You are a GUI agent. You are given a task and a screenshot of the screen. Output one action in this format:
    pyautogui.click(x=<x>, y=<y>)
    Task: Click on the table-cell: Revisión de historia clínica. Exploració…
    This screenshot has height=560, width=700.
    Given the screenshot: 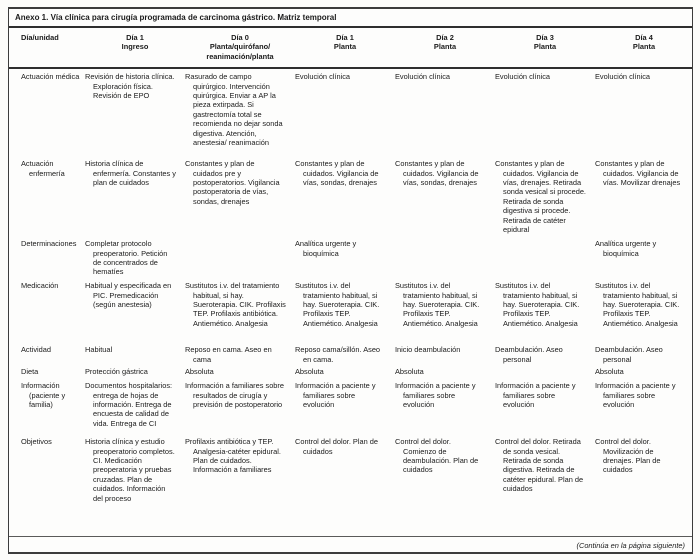 What is the action you would take?
    pyautogui.click(x=130, y=86)
    